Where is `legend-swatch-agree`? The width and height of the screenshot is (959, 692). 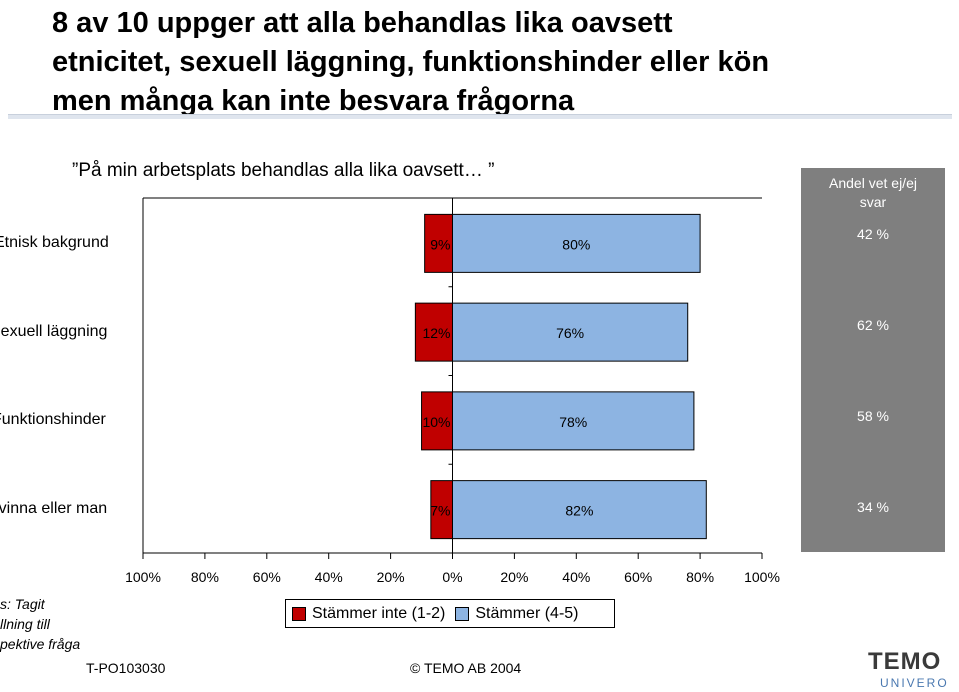
legend-swatch-agree is located at coordinates (462, 613).